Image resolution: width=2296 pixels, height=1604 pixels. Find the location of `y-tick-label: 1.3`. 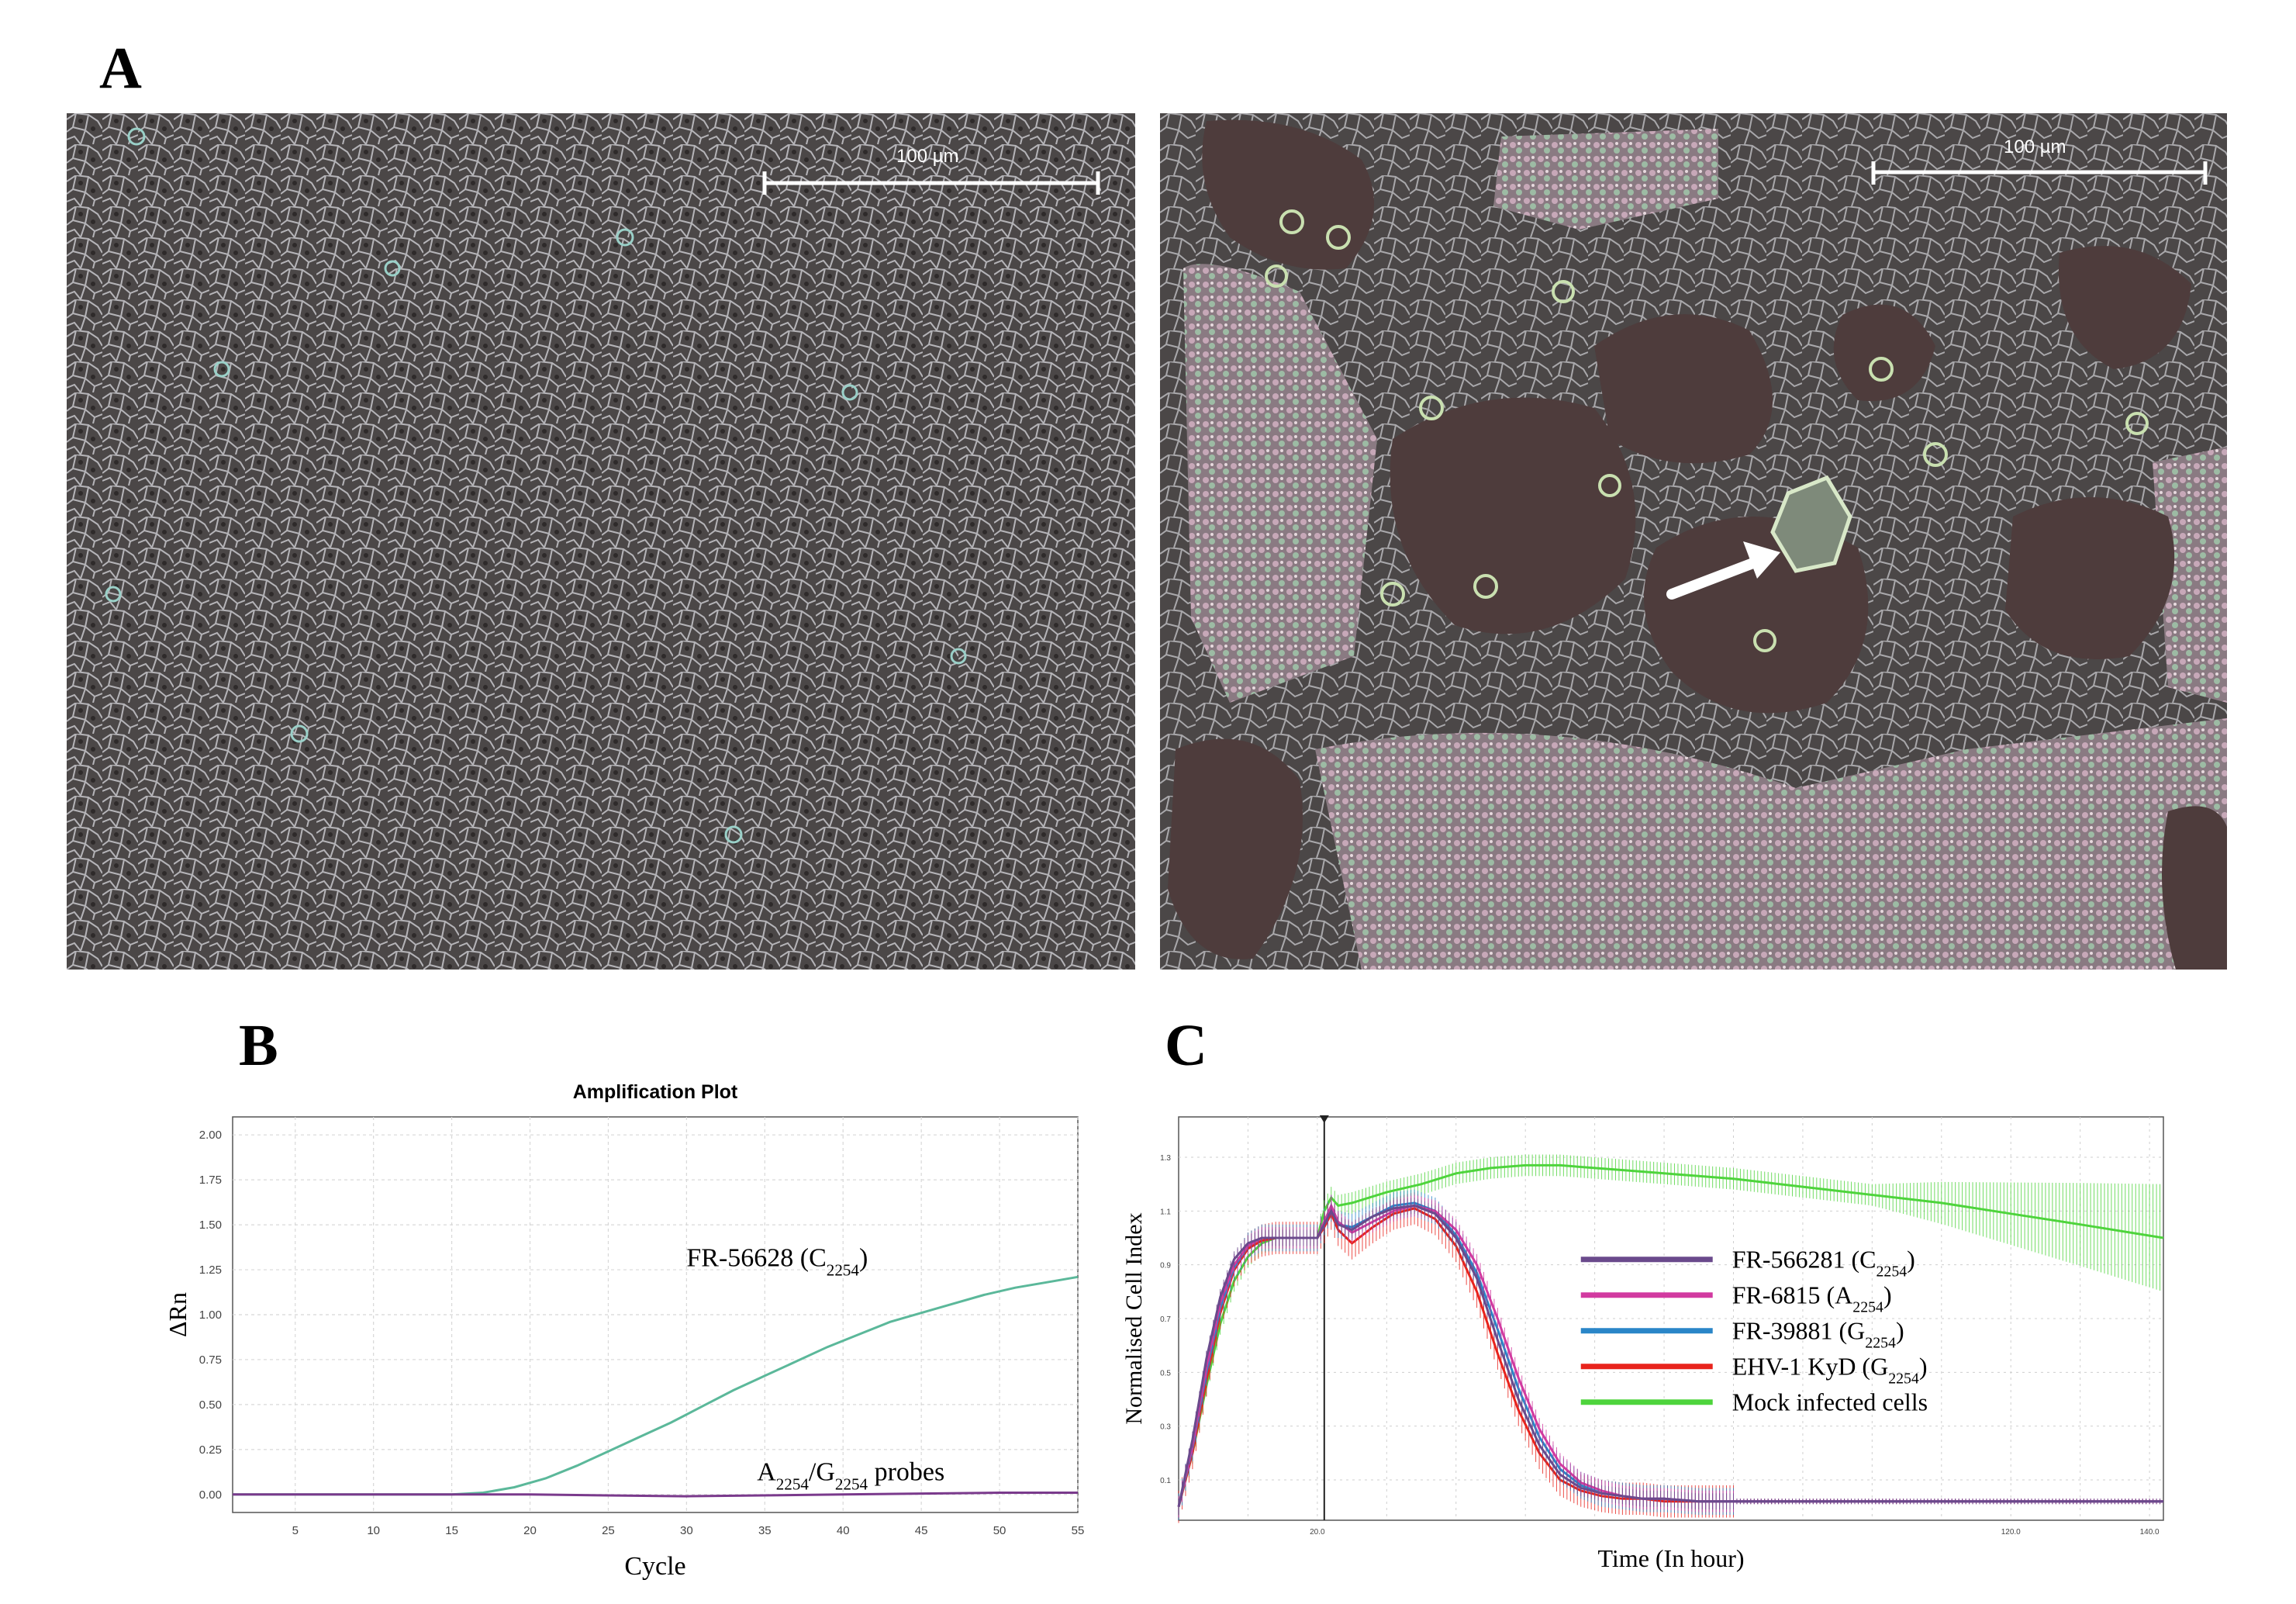

y-tick-label: 1.3 is located at coordinates (1165, 1158).